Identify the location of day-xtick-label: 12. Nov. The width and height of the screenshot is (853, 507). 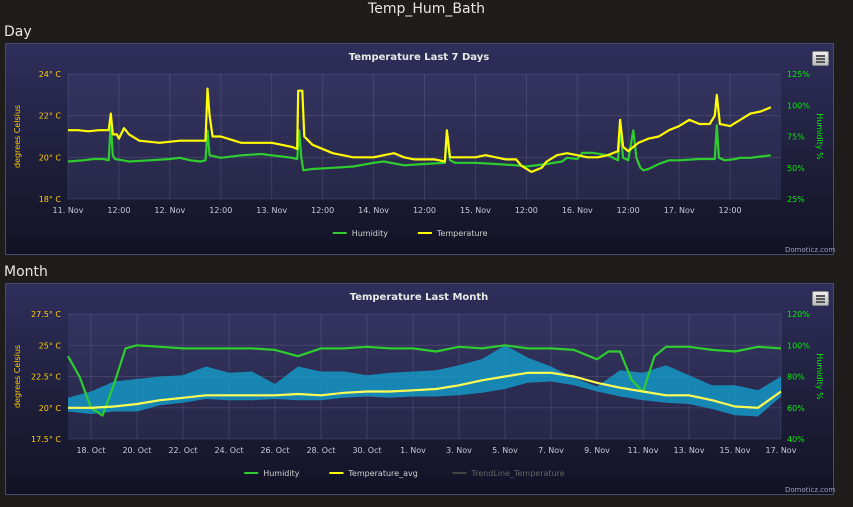
(169, 210).